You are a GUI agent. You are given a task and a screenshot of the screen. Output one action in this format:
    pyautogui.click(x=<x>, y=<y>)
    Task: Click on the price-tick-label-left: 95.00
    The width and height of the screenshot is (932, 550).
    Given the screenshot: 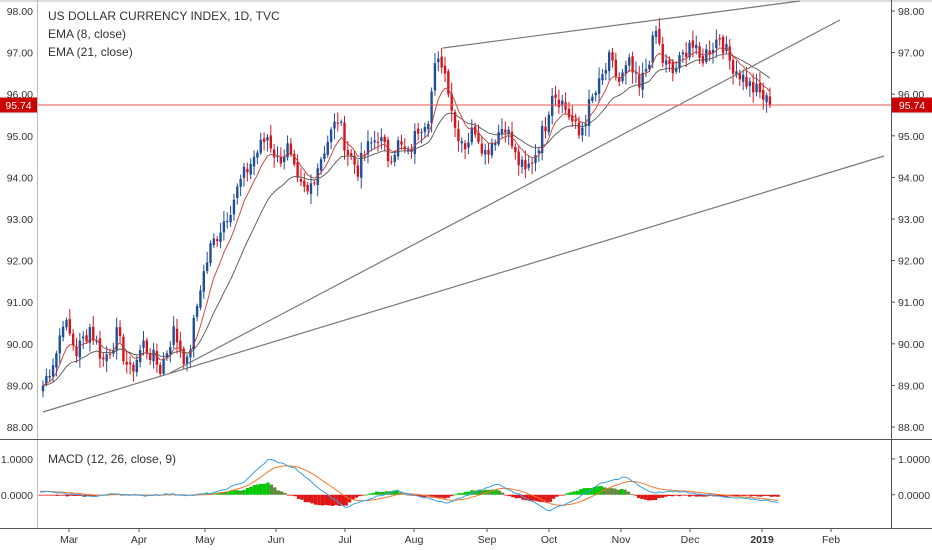 What is the action you would take?
    pyautogui.click(x=20, y=137)
    